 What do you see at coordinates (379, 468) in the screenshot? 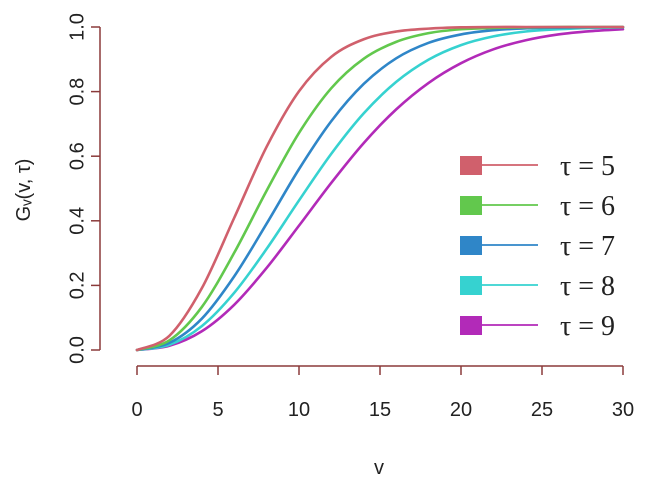
I see `x-axis-title: v` at bounding box center [379, 468].